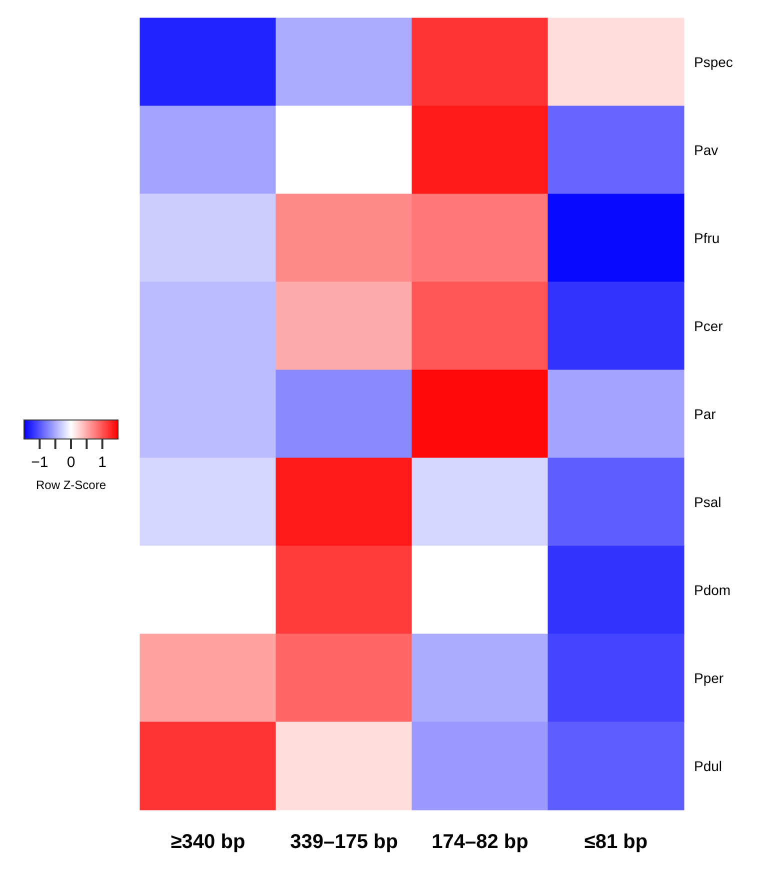 The width and height of the screenshot is (757, 883). Describe the element at coordinates (71, 462) in the screenshot. I see `color-bar-label: 0` at that location.